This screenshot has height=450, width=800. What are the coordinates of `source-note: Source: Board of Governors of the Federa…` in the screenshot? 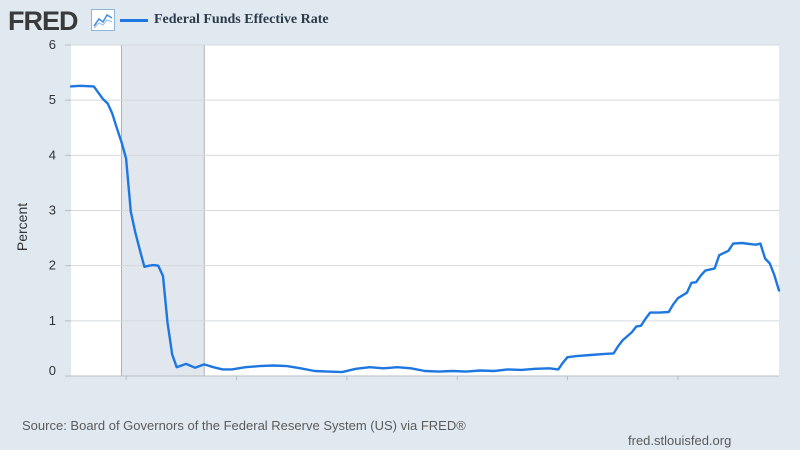 It's located at (244, 425).